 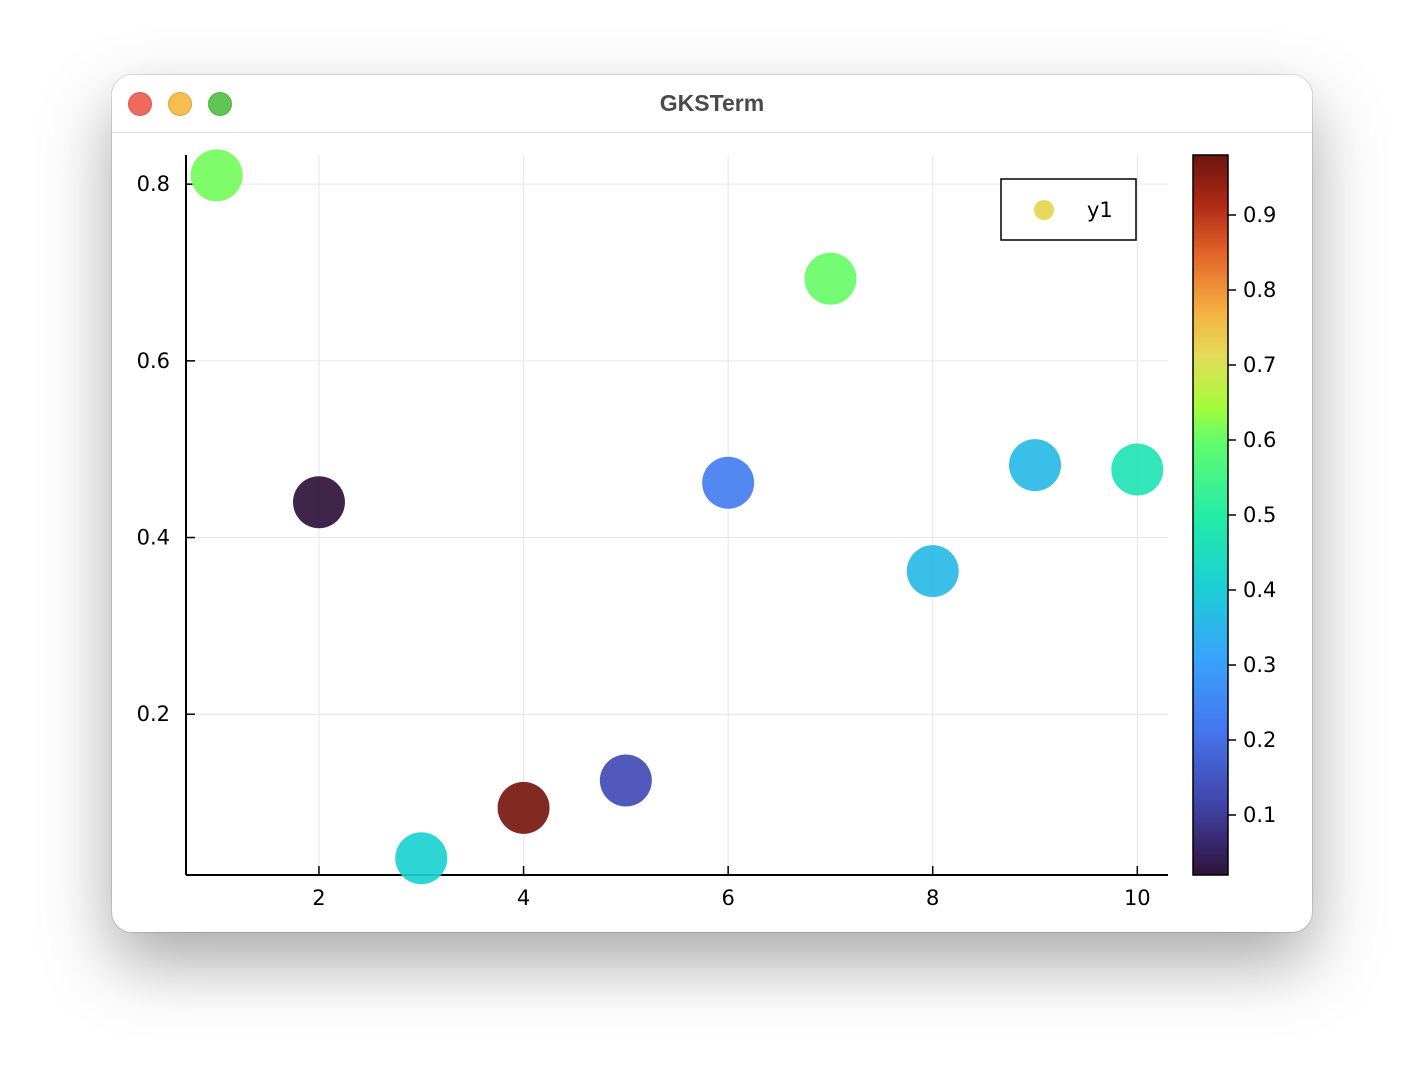 I want to click on x-tick-label: 8, so click(x=932, y=898).